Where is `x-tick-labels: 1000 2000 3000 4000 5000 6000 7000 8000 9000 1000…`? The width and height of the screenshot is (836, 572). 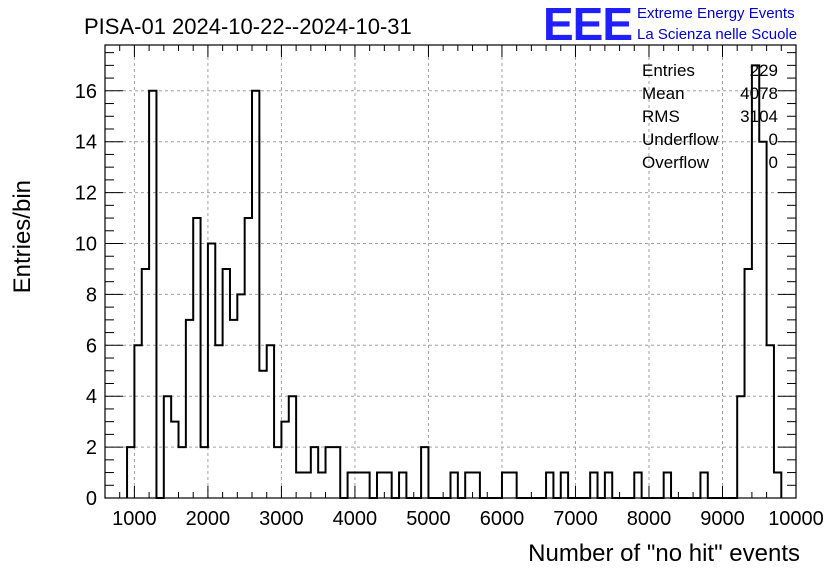 x-tick-labels: 1000 2000 3000 4000 5000 6000 7000 8000 9000 1000… is located at coordinates (468, 519).